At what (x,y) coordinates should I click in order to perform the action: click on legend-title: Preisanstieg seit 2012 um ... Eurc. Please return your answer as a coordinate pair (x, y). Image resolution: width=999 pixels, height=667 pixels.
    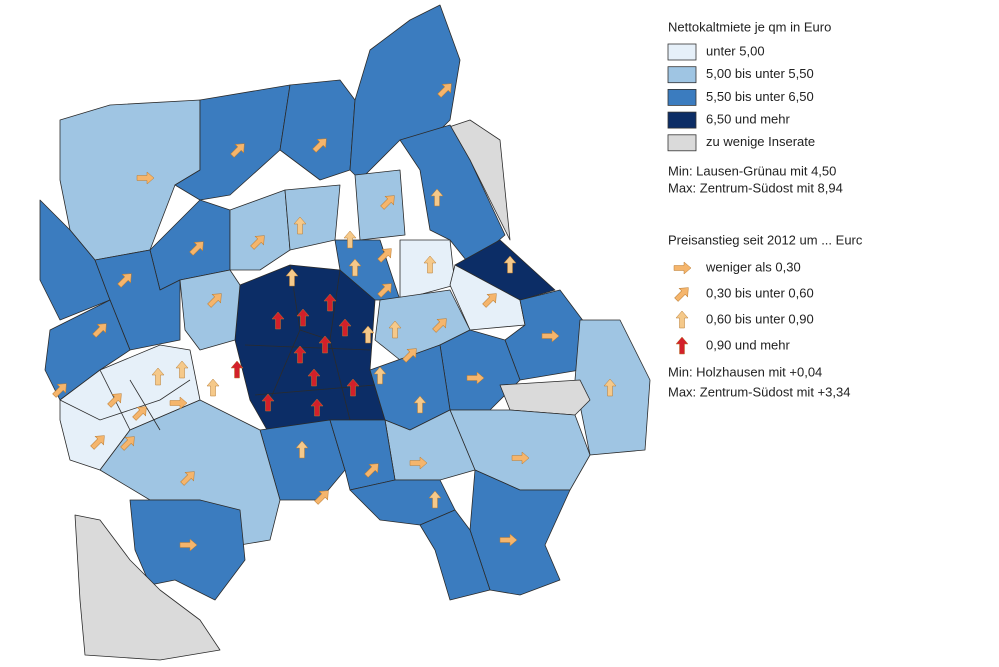
    Looking at the image, I should click on (765, 239).